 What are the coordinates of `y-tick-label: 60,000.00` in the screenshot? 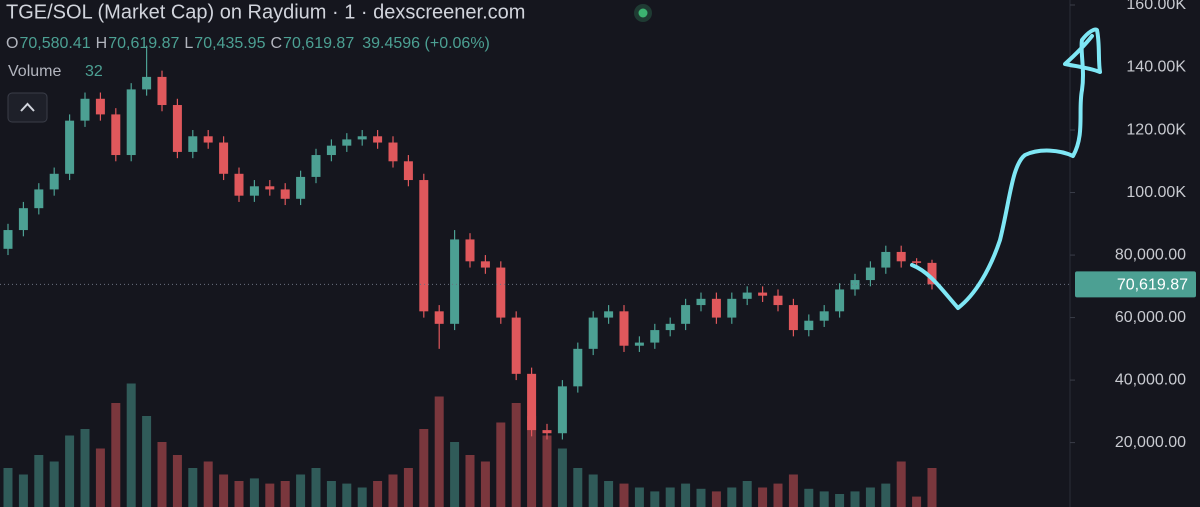 It's located at (1150, 317).